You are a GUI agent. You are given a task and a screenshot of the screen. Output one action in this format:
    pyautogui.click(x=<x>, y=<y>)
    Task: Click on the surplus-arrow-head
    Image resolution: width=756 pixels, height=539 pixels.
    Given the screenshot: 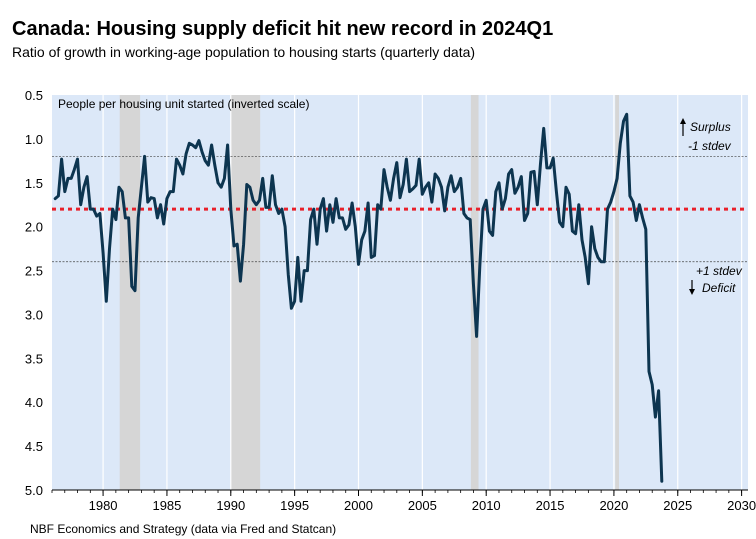 What is the action you would take?
    pyautogui.click(x=683, y=121)
    